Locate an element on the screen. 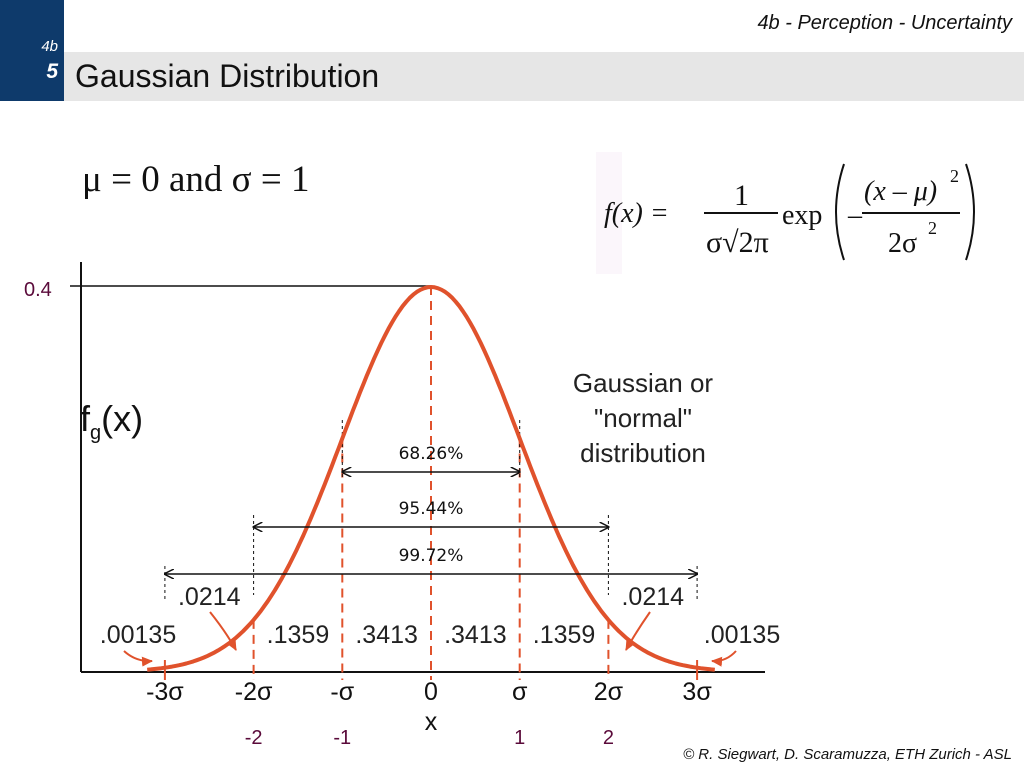  interval-percentage-label: 95.44% is located at coordinates (431, 509).